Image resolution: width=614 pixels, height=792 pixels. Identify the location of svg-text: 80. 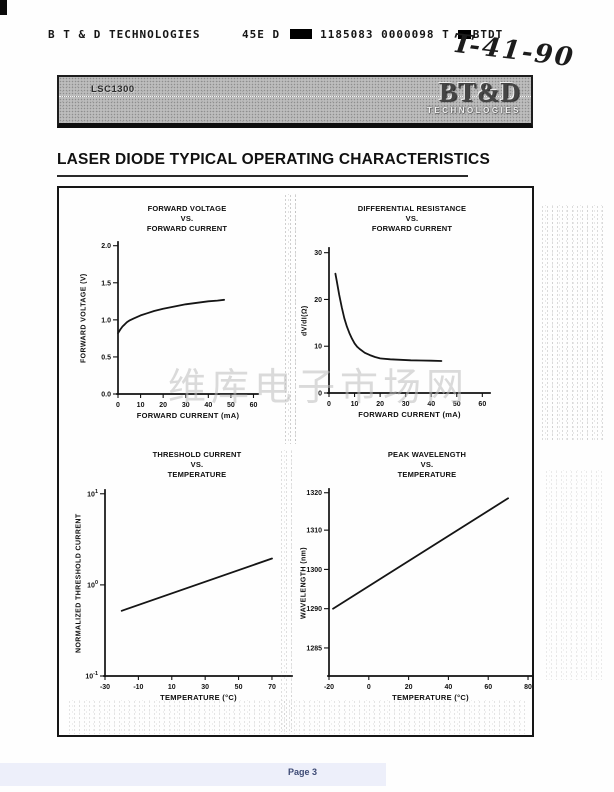
(528, 687).